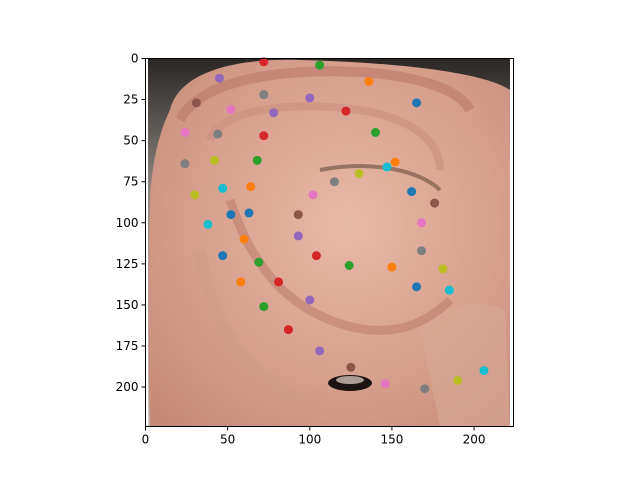 Image resolution: width=640 pixels, height=484 pixels. I want to click on y-tick-label: 150, so click(127, 305).